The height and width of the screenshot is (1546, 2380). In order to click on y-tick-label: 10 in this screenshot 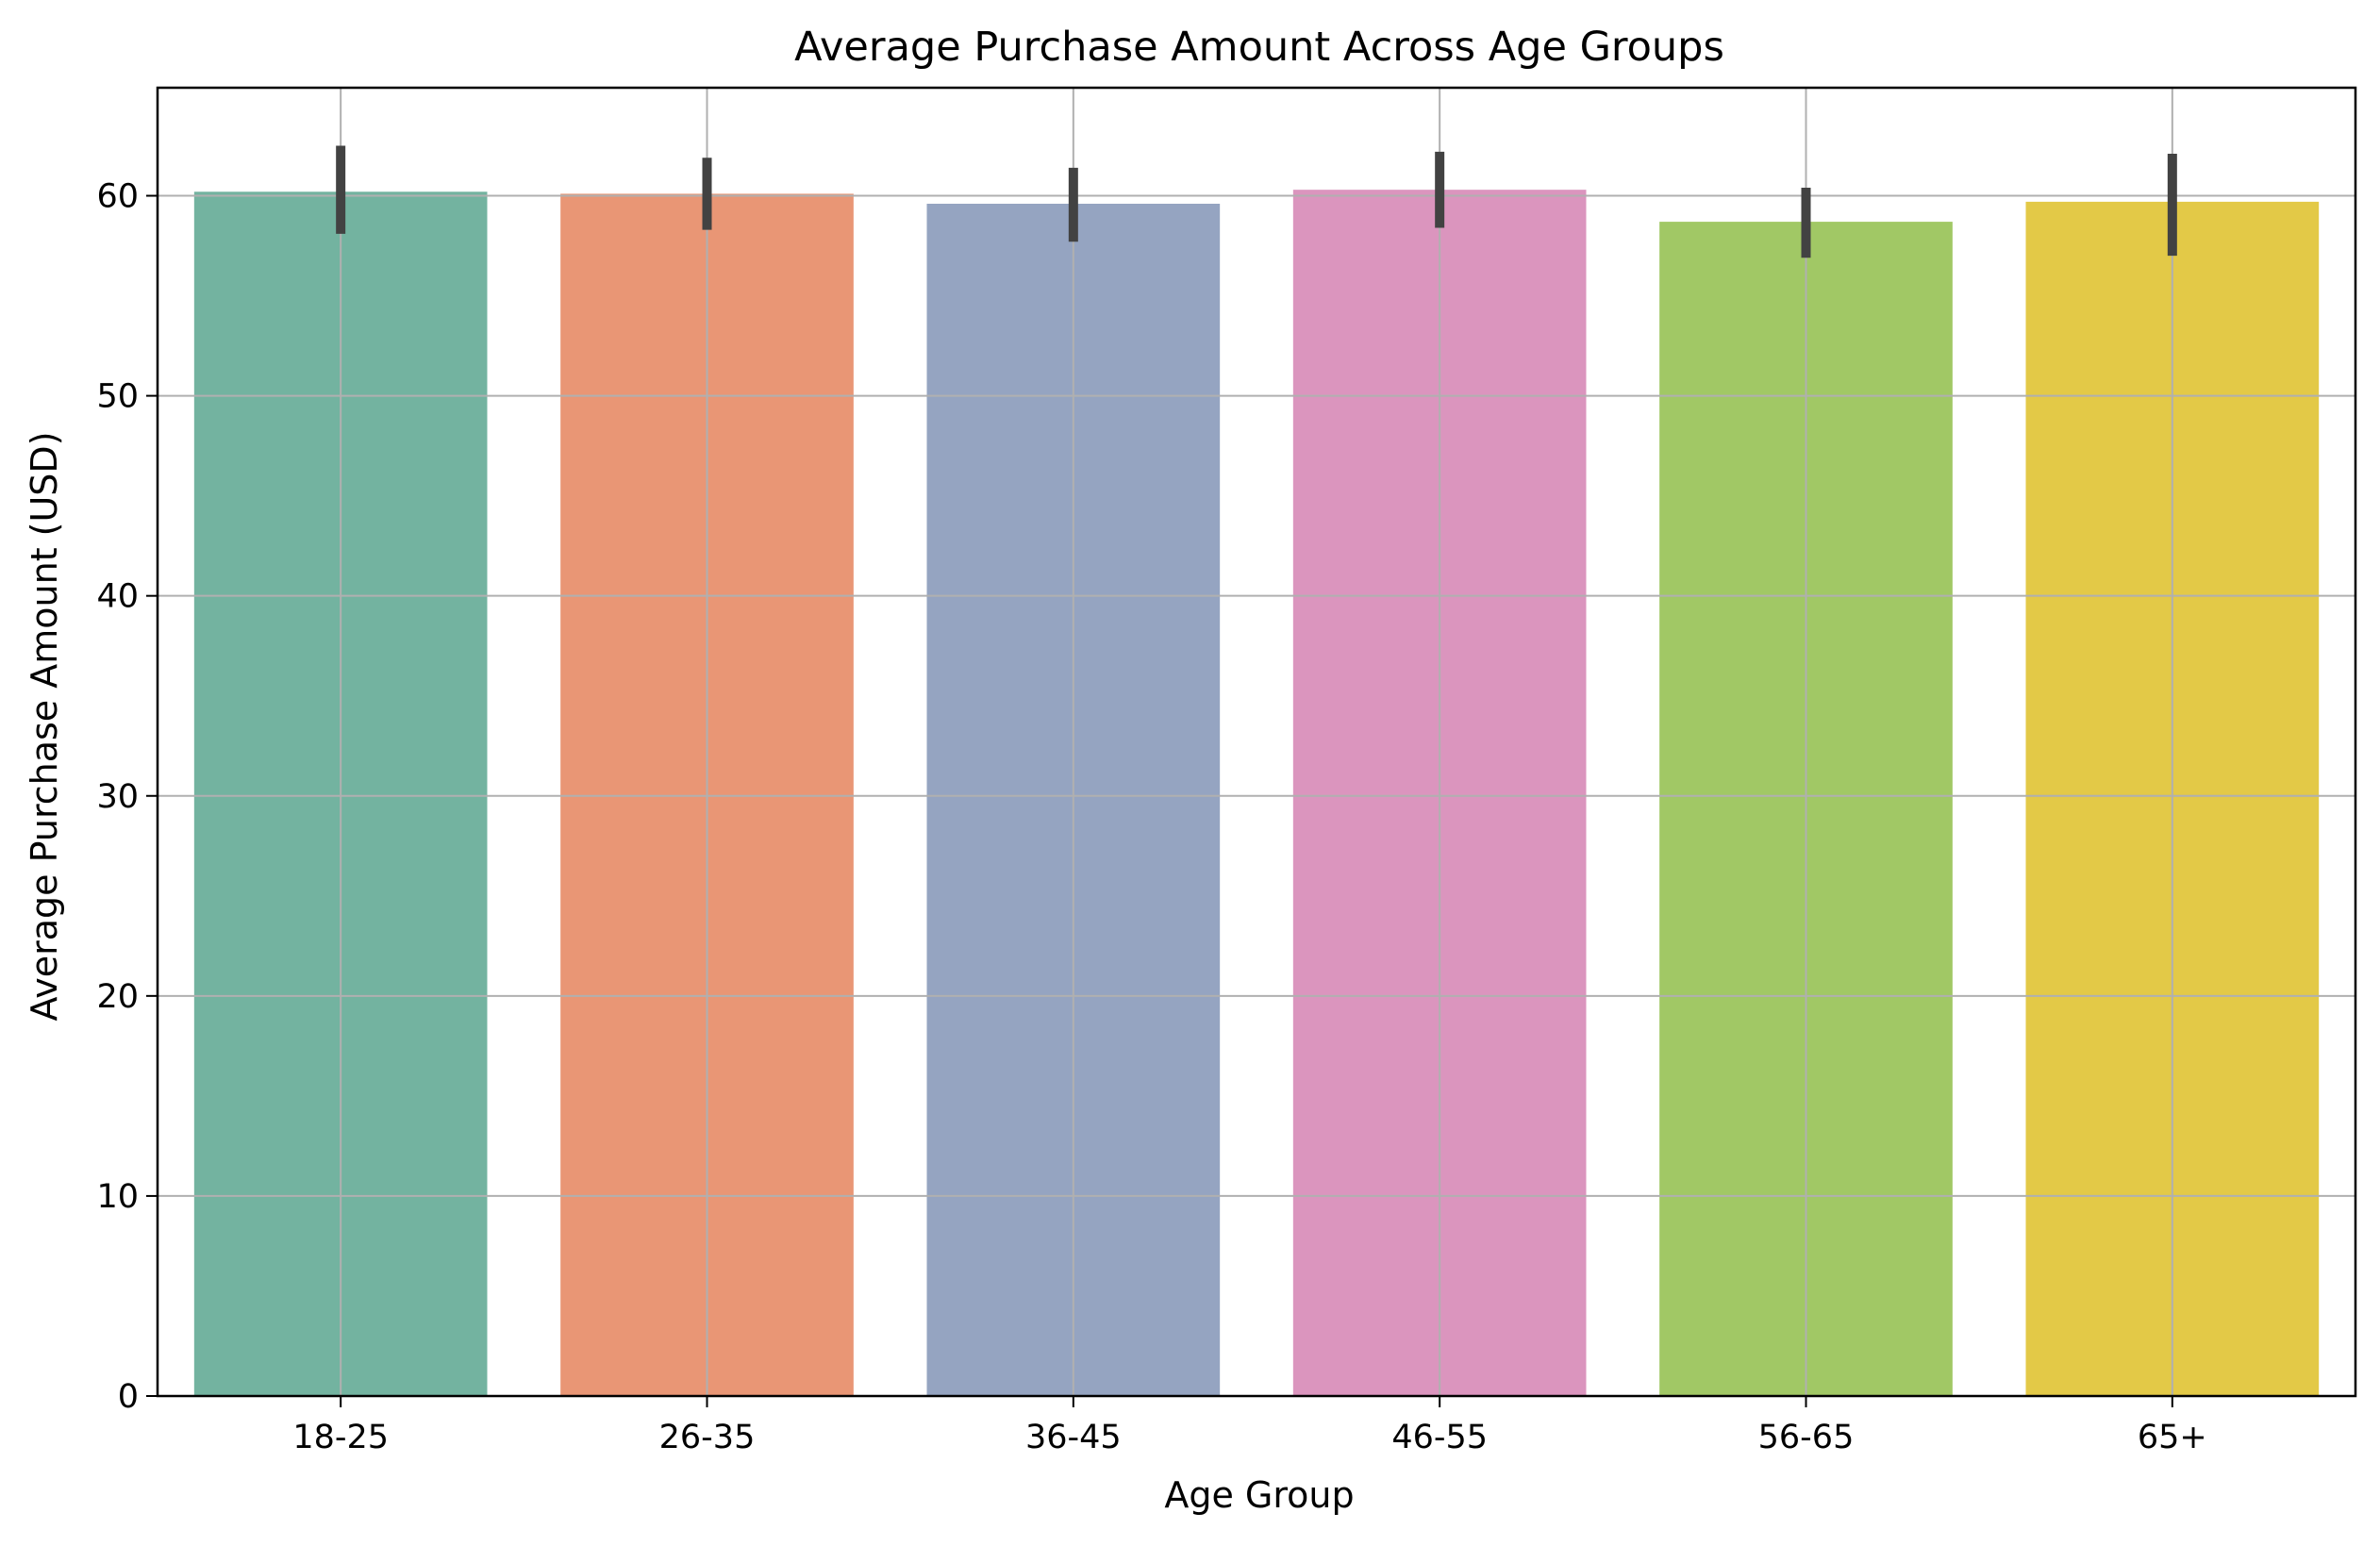, I will do `click(118, 1197)`.